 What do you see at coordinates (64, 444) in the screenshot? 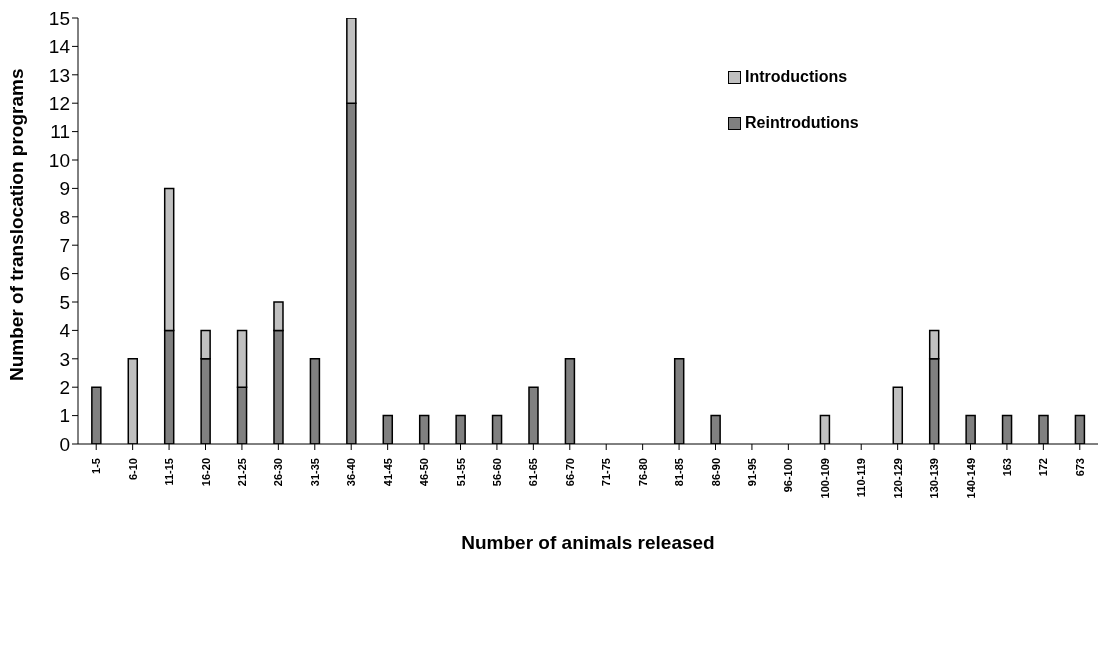
I see `y-tick-label: 0` at bounding box center [64, 444].